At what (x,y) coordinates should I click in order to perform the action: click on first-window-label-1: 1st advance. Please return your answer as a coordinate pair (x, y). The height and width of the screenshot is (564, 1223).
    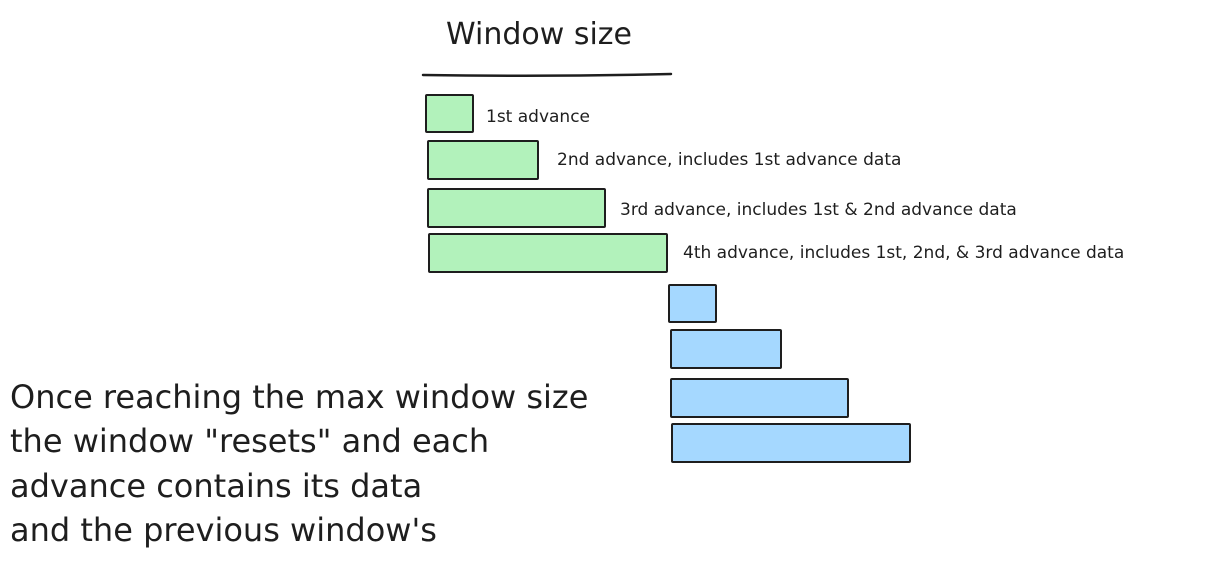
    Looking at the image, I should click on (538, 117).